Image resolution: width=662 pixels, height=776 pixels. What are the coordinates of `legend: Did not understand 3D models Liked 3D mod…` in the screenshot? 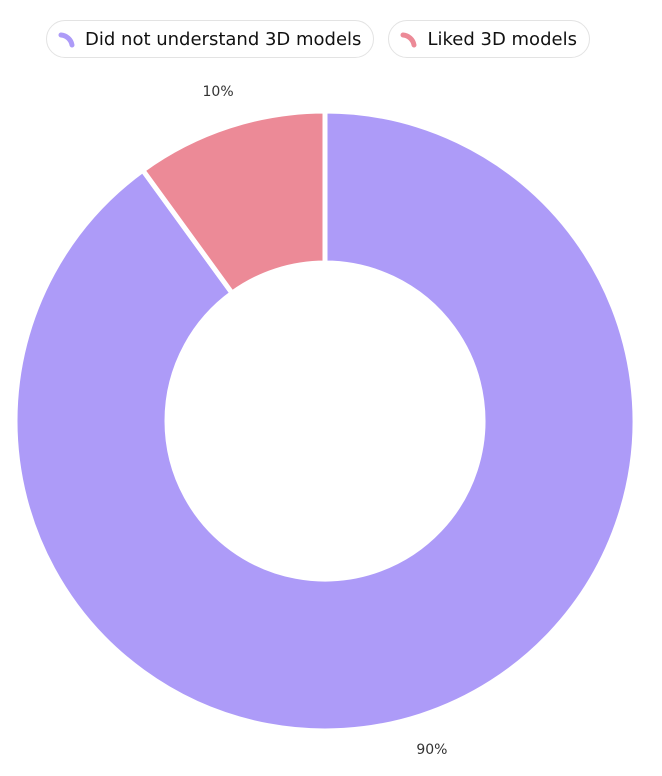 It's located at (318, 39).